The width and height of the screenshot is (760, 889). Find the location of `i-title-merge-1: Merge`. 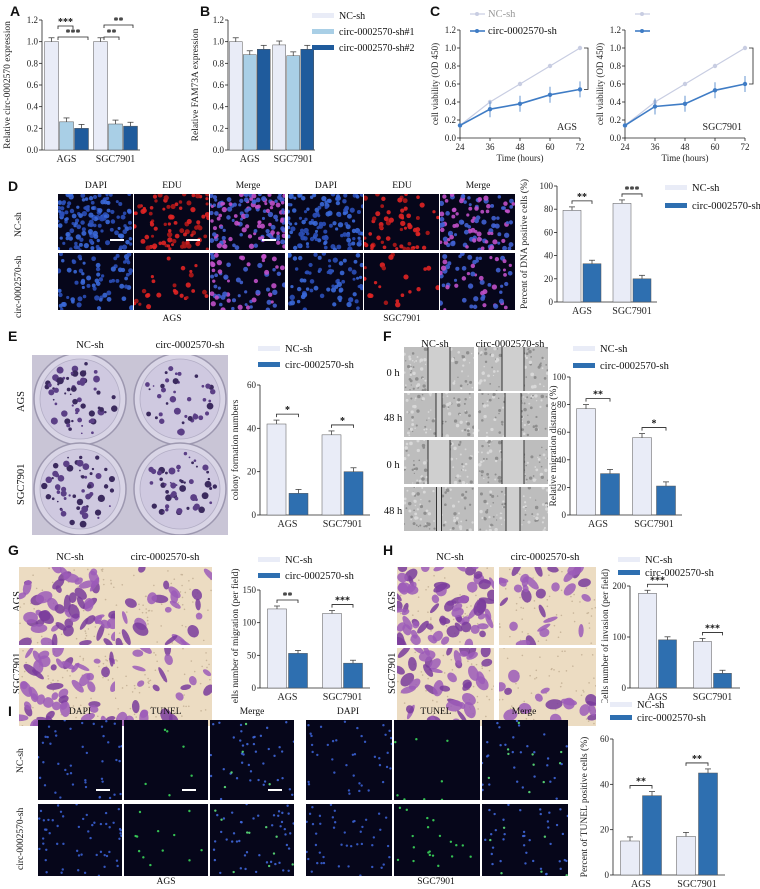

i-title-merge-1: Merge is located at coordinates (252, 712).